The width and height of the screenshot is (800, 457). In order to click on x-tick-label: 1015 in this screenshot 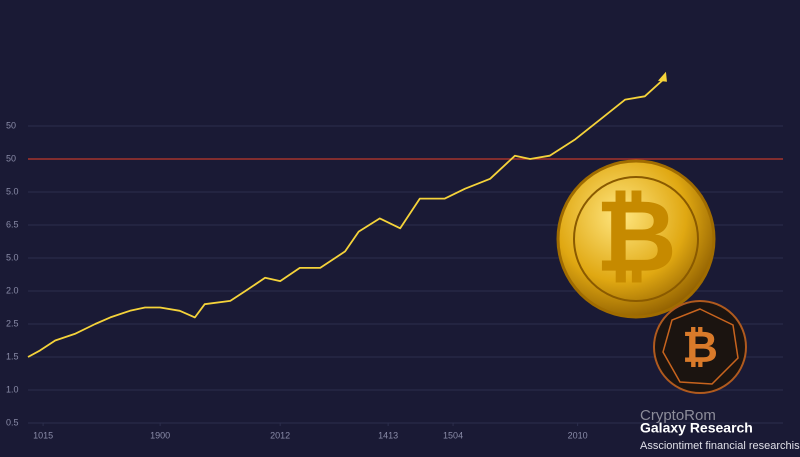, I will do `click(43, 435)`.